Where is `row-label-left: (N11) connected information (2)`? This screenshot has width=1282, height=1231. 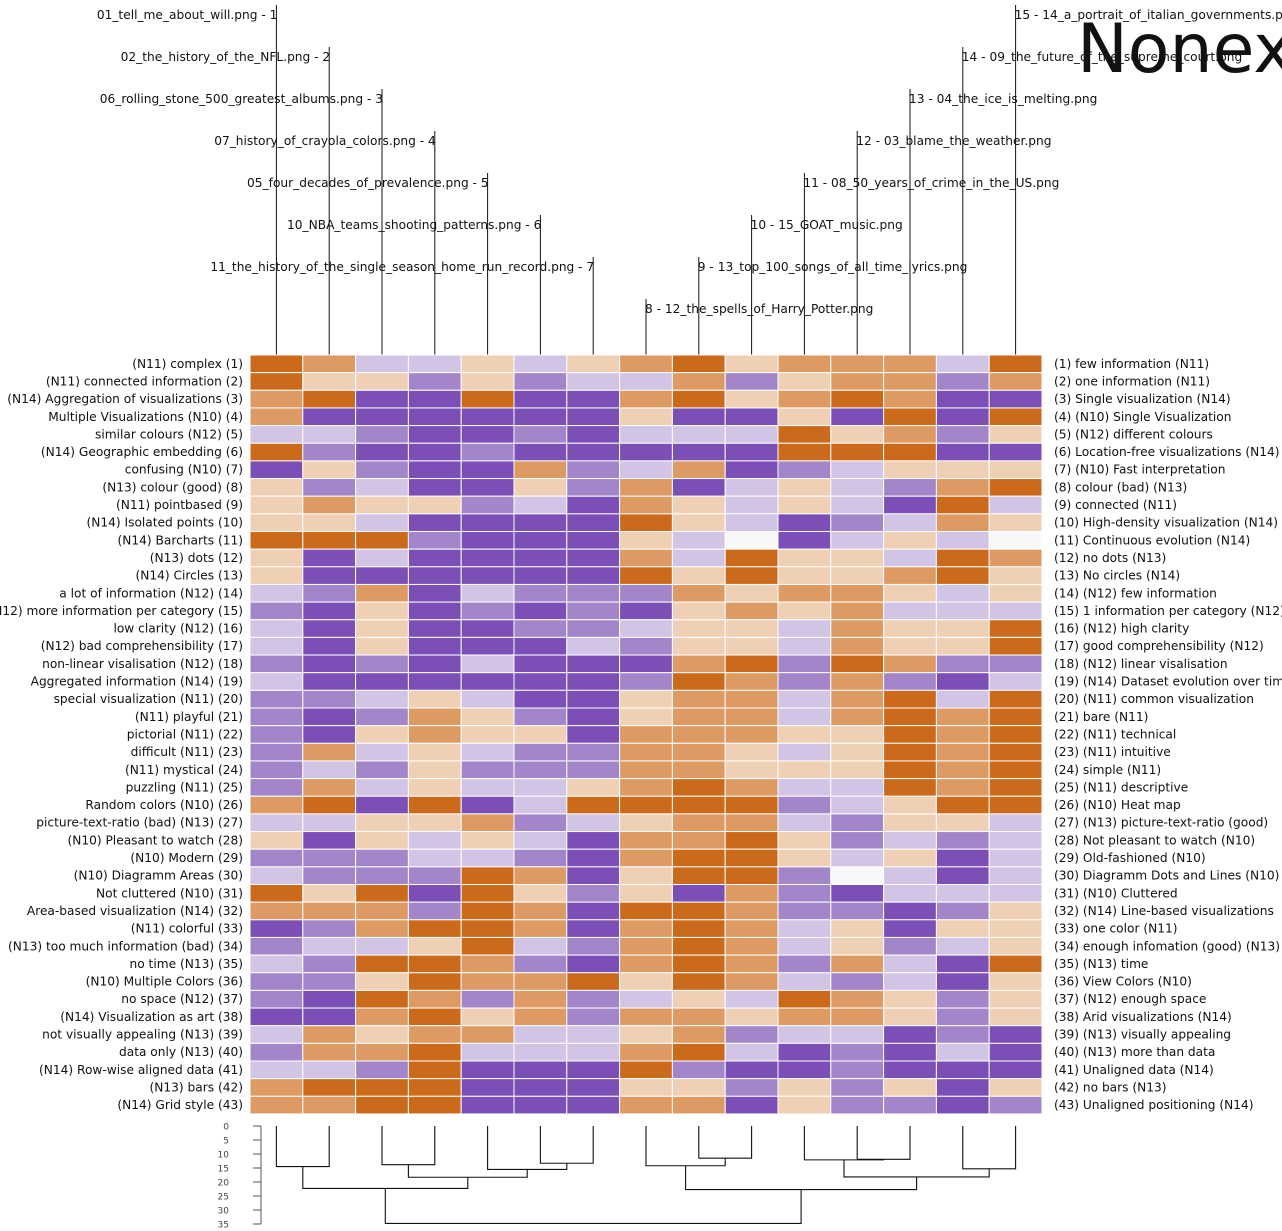 row-label-left: (N11) connected information (2) is located at coordinates (144, 381).